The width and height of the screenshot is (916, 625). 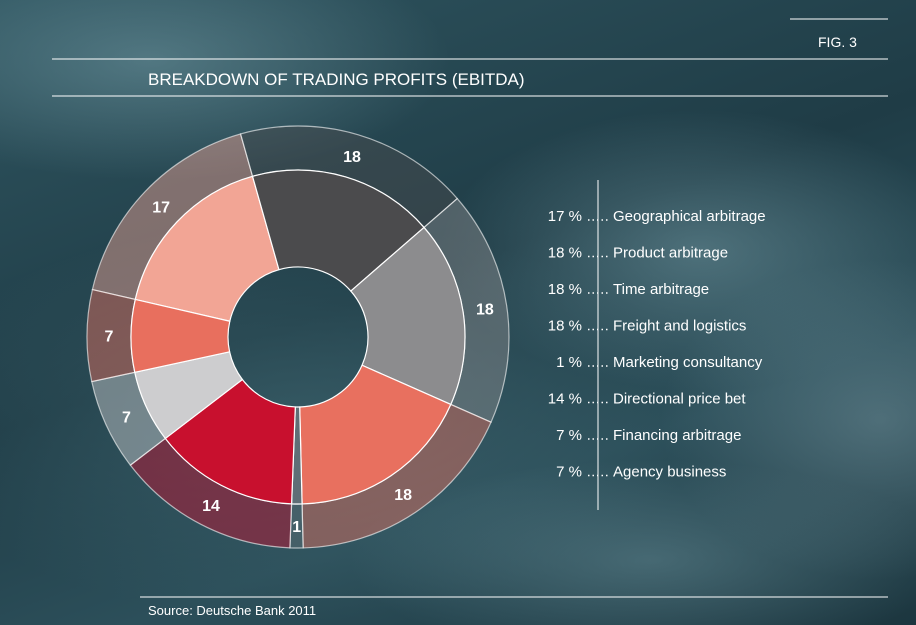 What do you see at coordinates (569, 362) in the screenshot?
I see `legend-value: 1 %` at bounding box center [569, 362].